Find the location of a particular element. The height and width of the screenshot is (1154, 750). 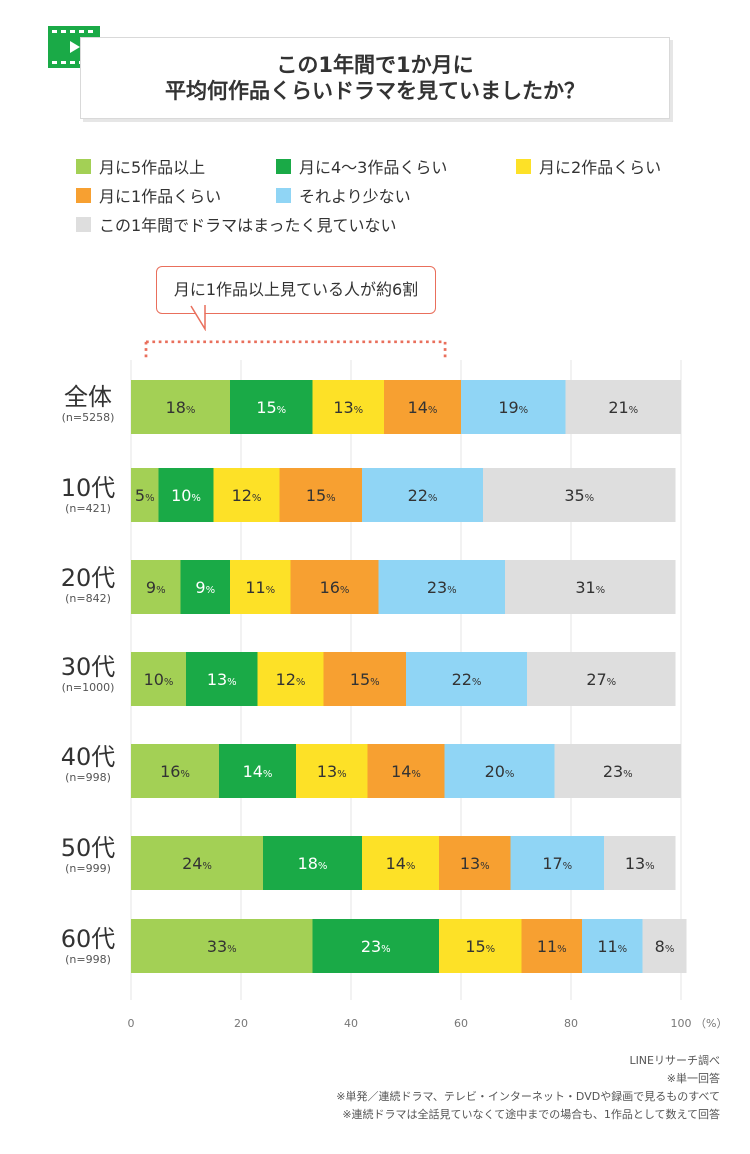

x-tick-label: 40 is located at coordinates (351, 1023).